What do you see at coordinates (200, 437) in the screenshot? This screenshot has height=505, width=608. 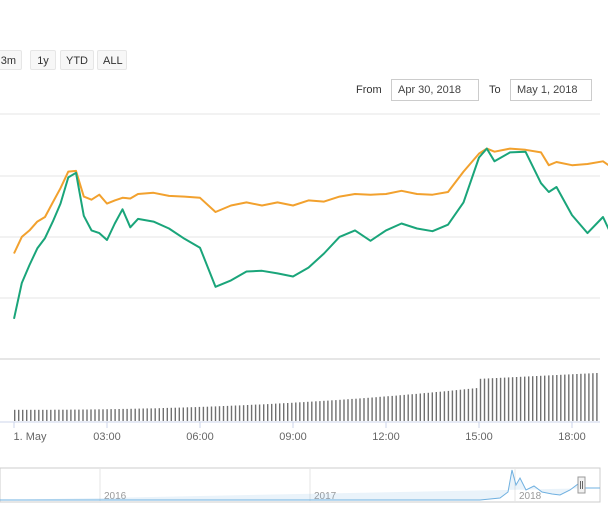 I see `x-tick-label: 06:00` at bounding box center [200, 437].